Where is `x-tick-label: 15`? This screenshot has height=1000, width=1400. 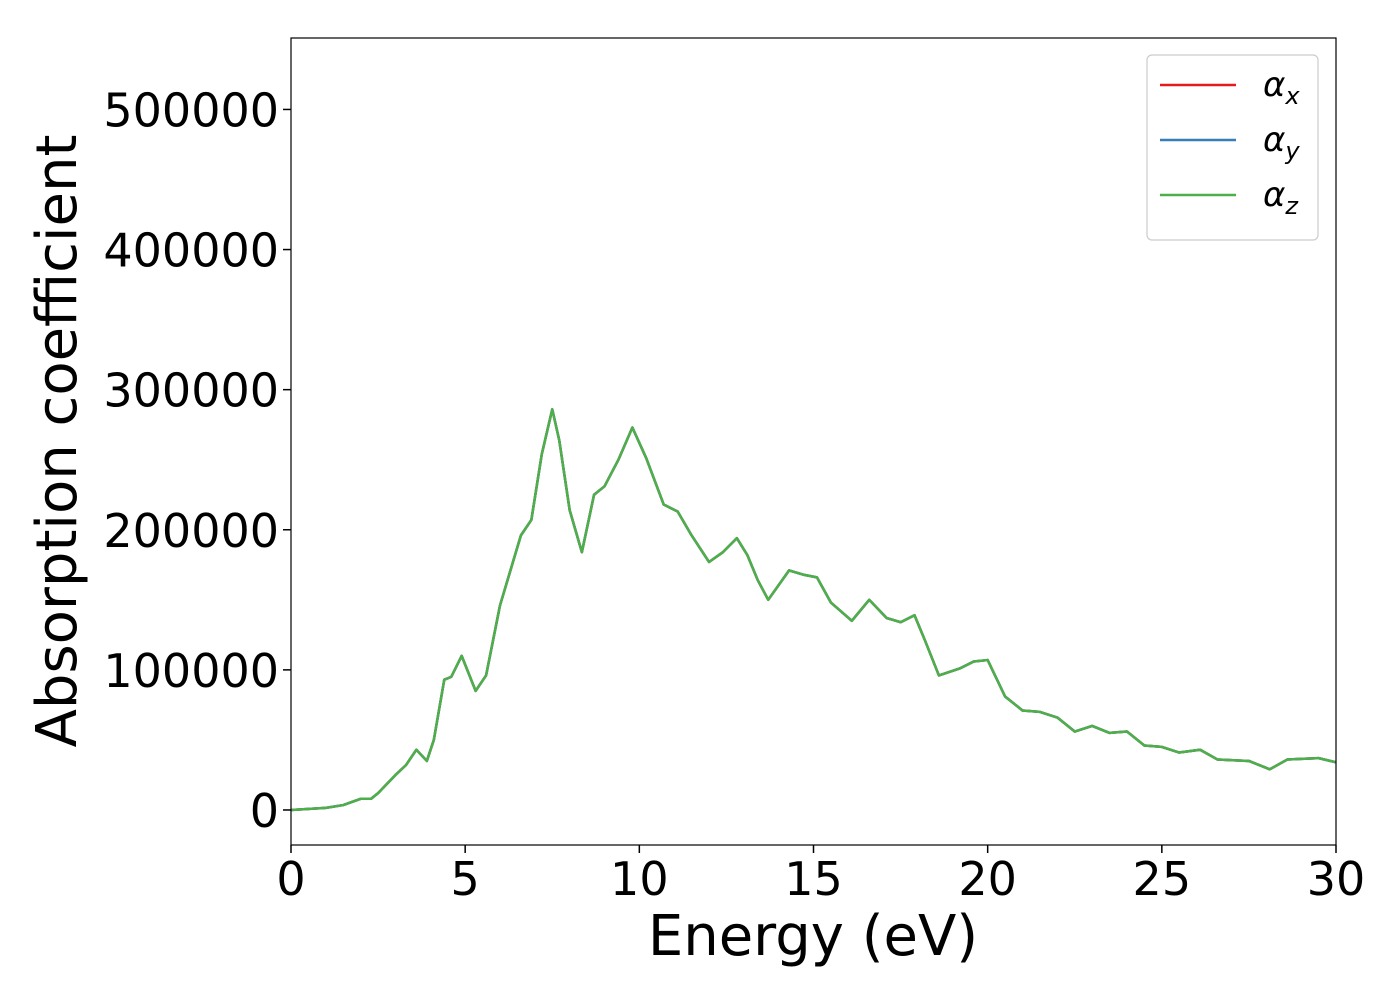
x-tick-label: 15 is located at coordinates (813, 879).